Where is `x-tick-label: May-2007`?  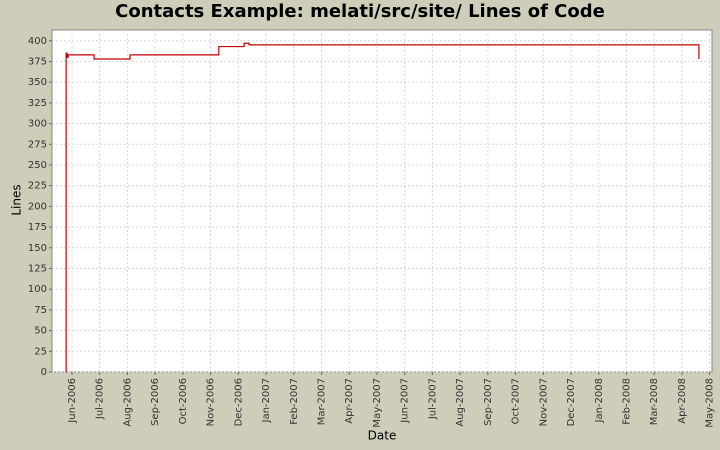 x-tick-label: May-2007 is located at coordinates (377, 403).